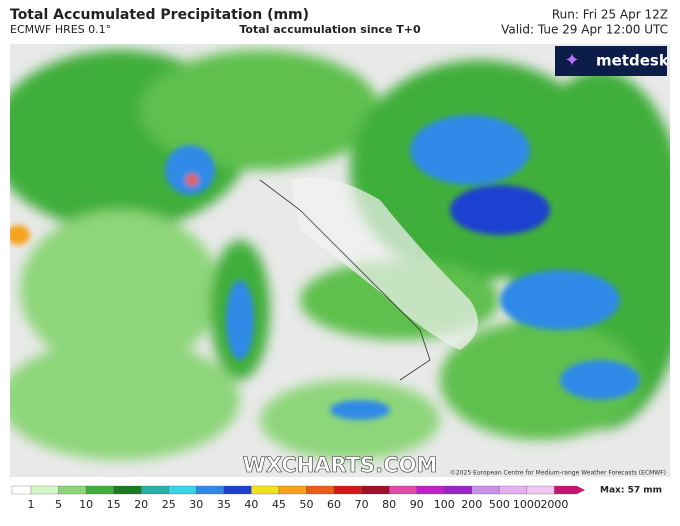  I want to click on max-label: Max: 57 mm, so click(631, 491).